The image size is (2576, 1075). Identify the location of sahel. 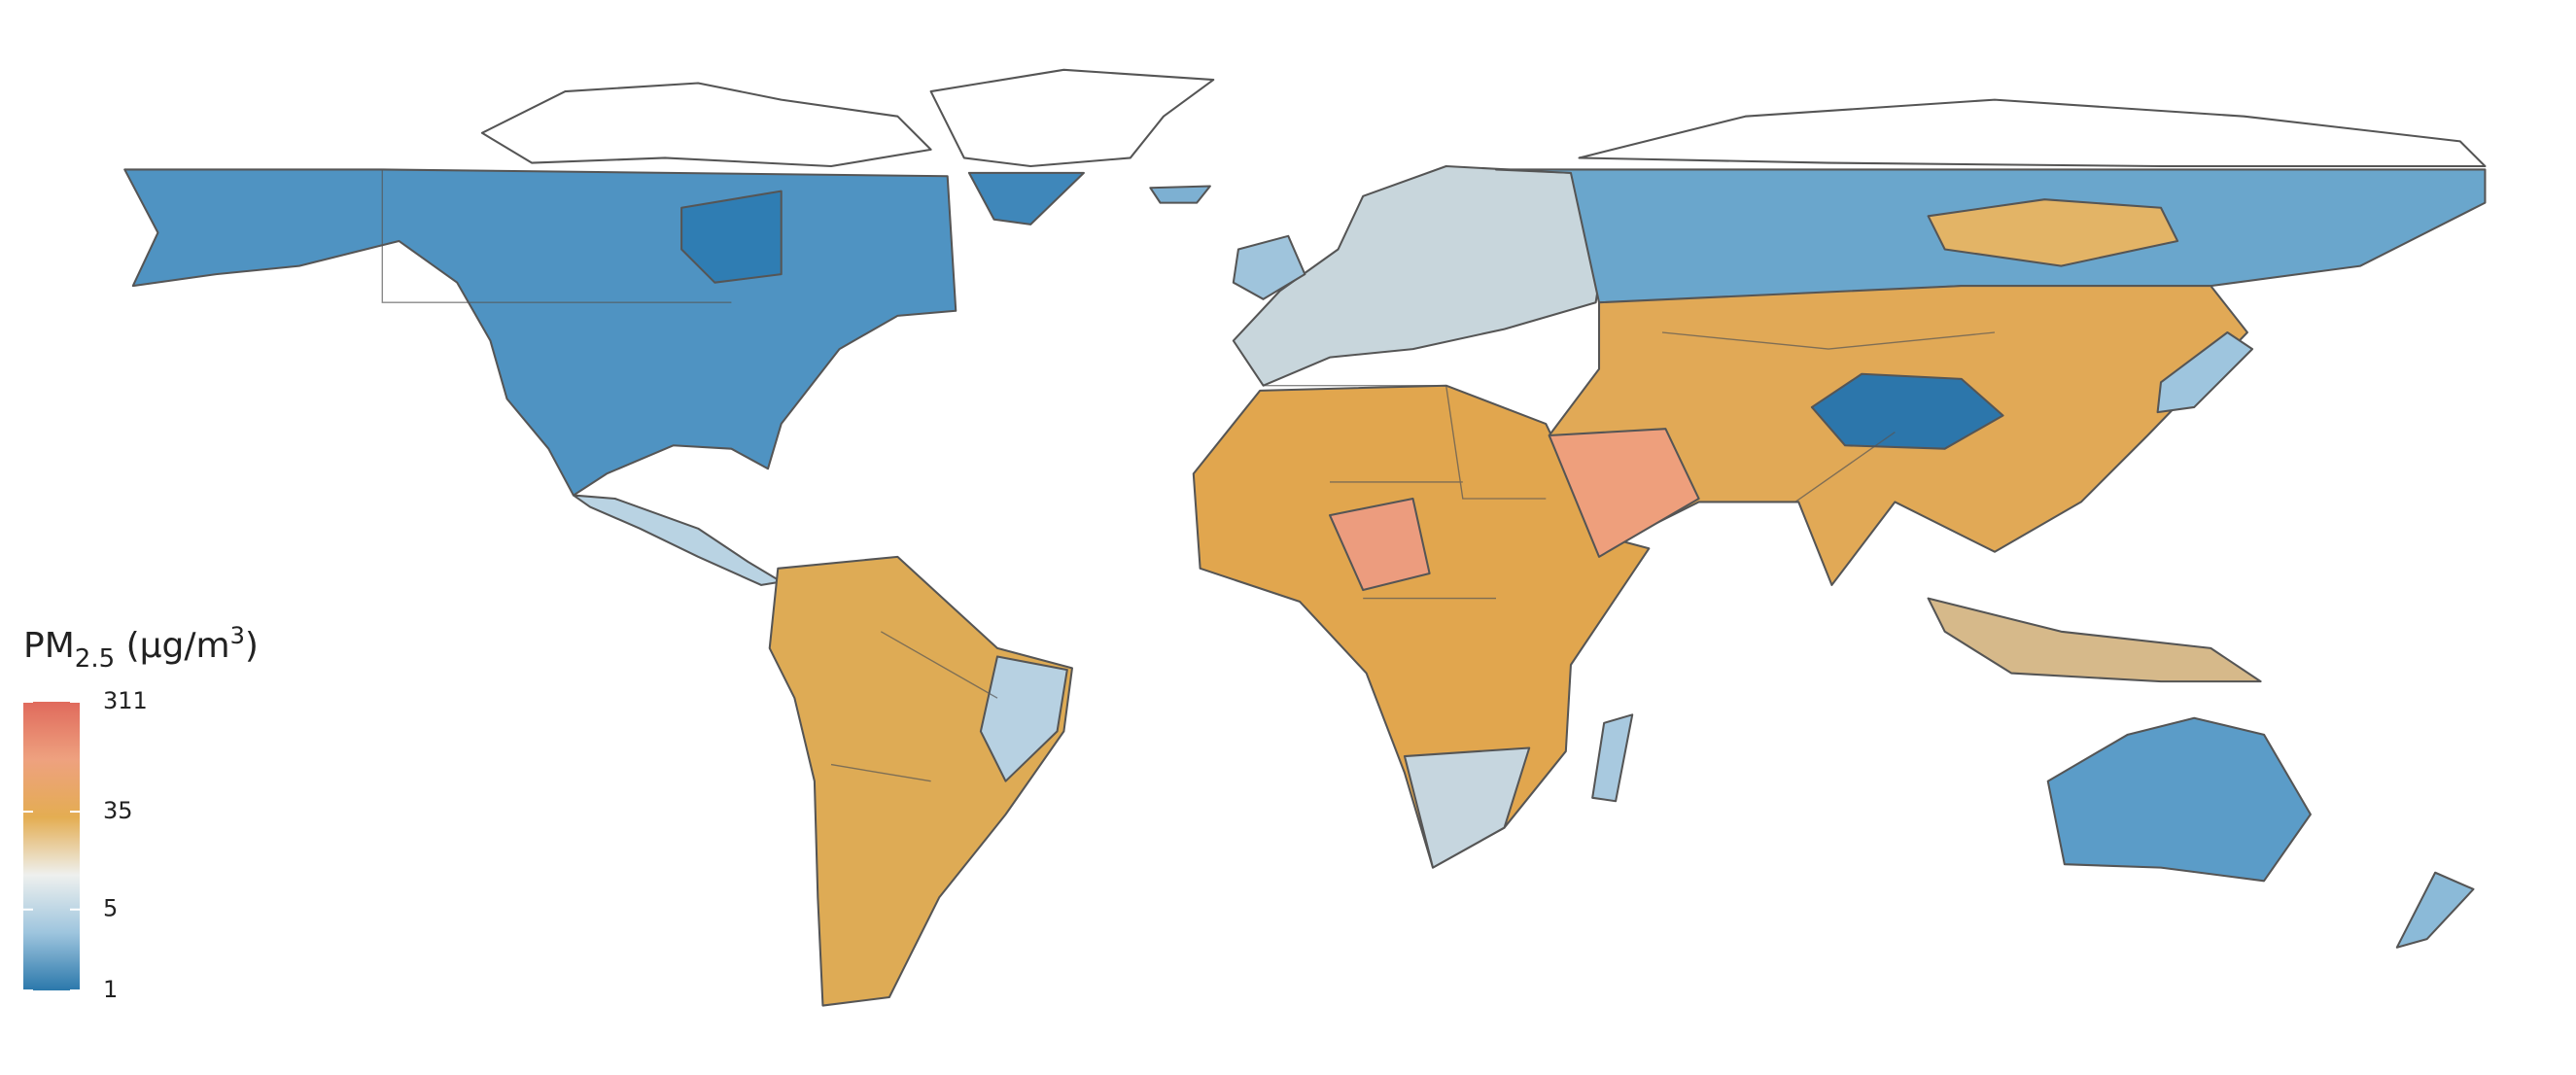
(1380, 544).